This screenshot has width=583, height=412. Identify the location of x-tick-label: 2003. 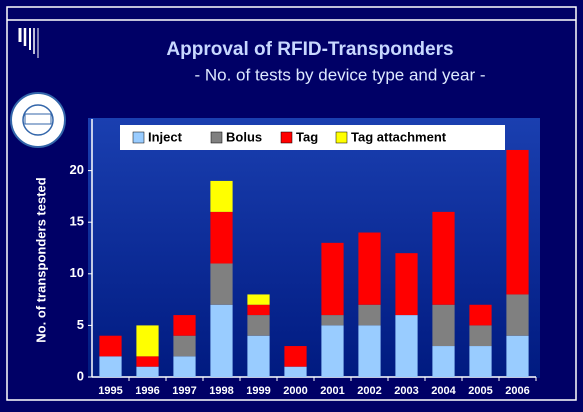
(406, 391).